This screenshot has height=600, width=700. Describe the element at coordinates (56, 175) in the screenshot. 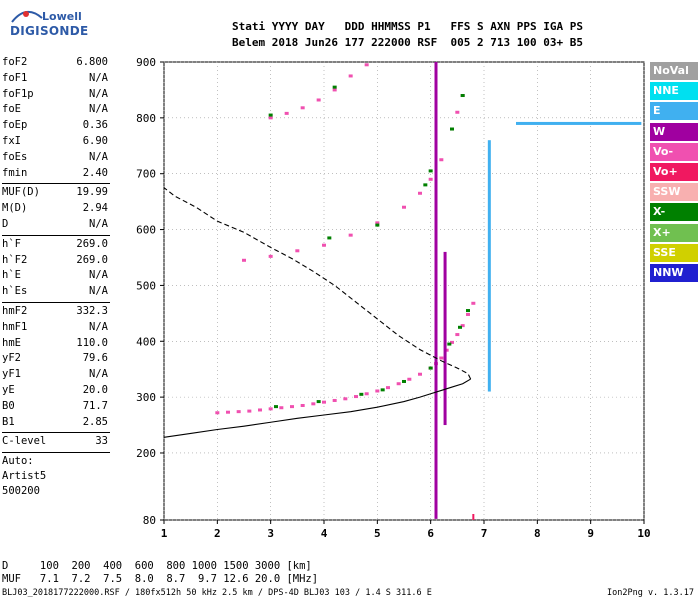

I see `param-row: fmin 2.40` at that location.